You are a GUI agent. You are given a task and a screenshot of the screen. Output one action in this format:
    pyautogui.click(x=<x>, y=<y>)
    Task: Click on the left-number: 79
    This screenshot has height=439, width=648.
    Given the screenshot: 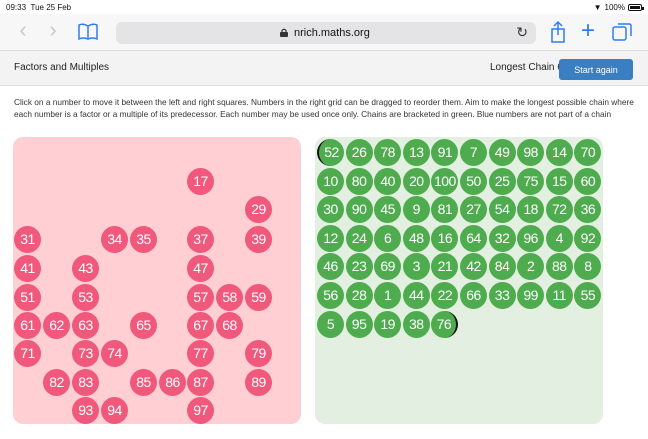 What is the action you would take?
    pyautogui.click(x=258, y=353)
    